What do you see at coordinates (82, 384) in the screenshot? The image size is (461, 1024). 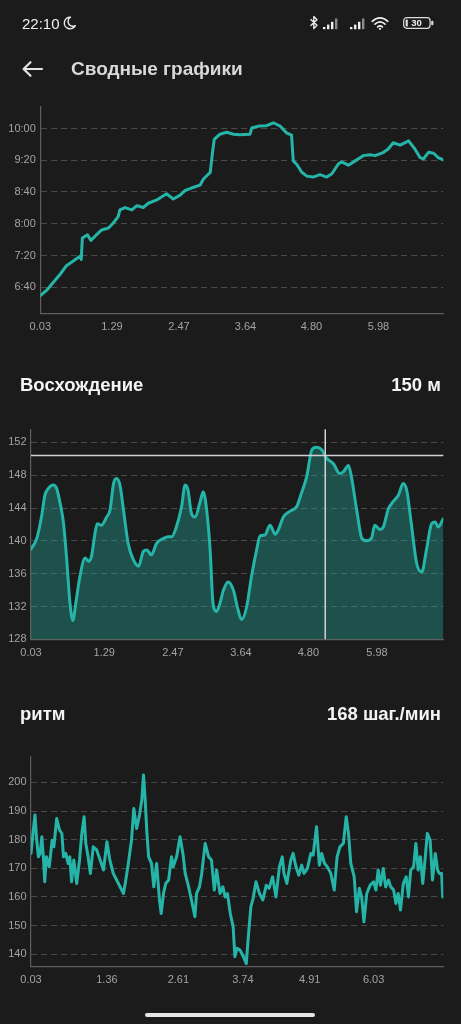 I see `chart-title: Восхождение` at bounding box center [82, 384].